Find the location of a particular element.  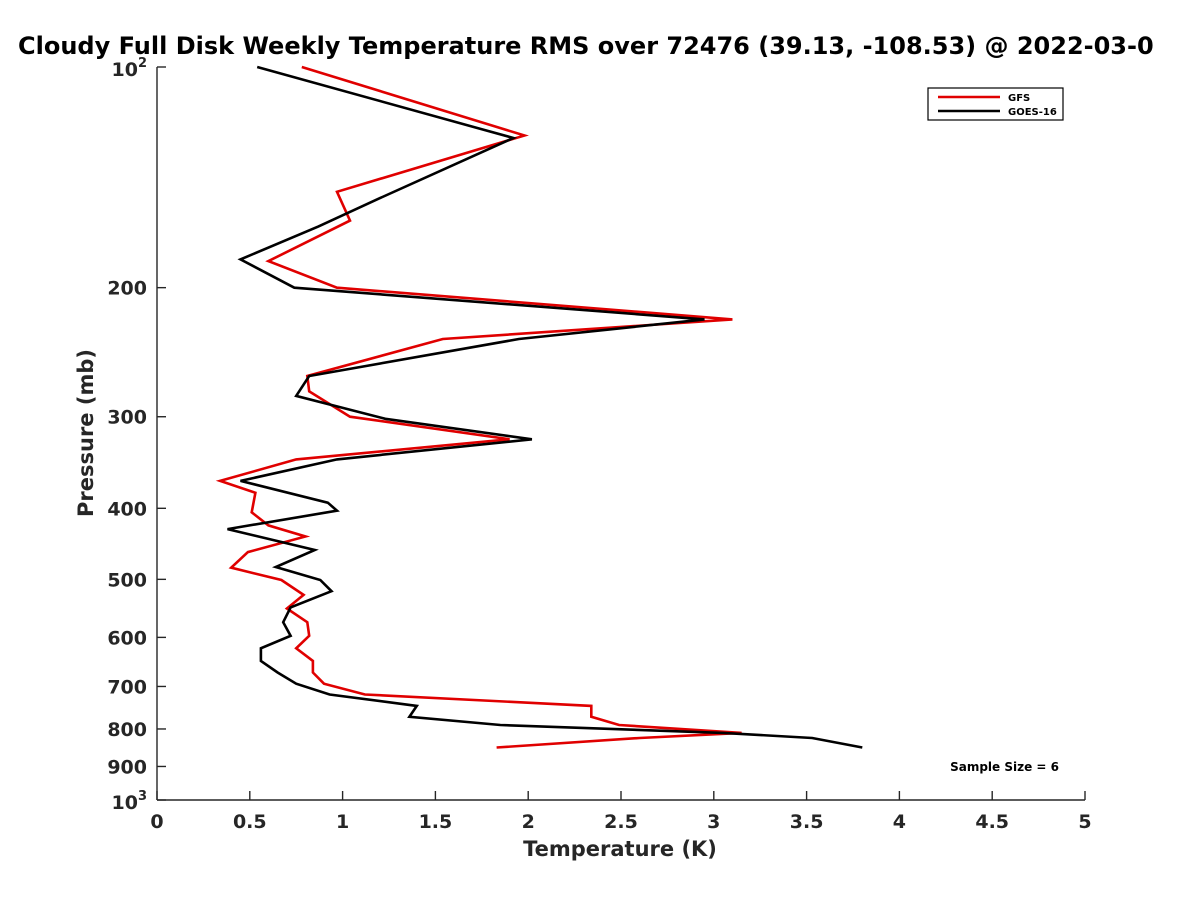

x-tick-label: 3 is located at coordinates (713, 822).